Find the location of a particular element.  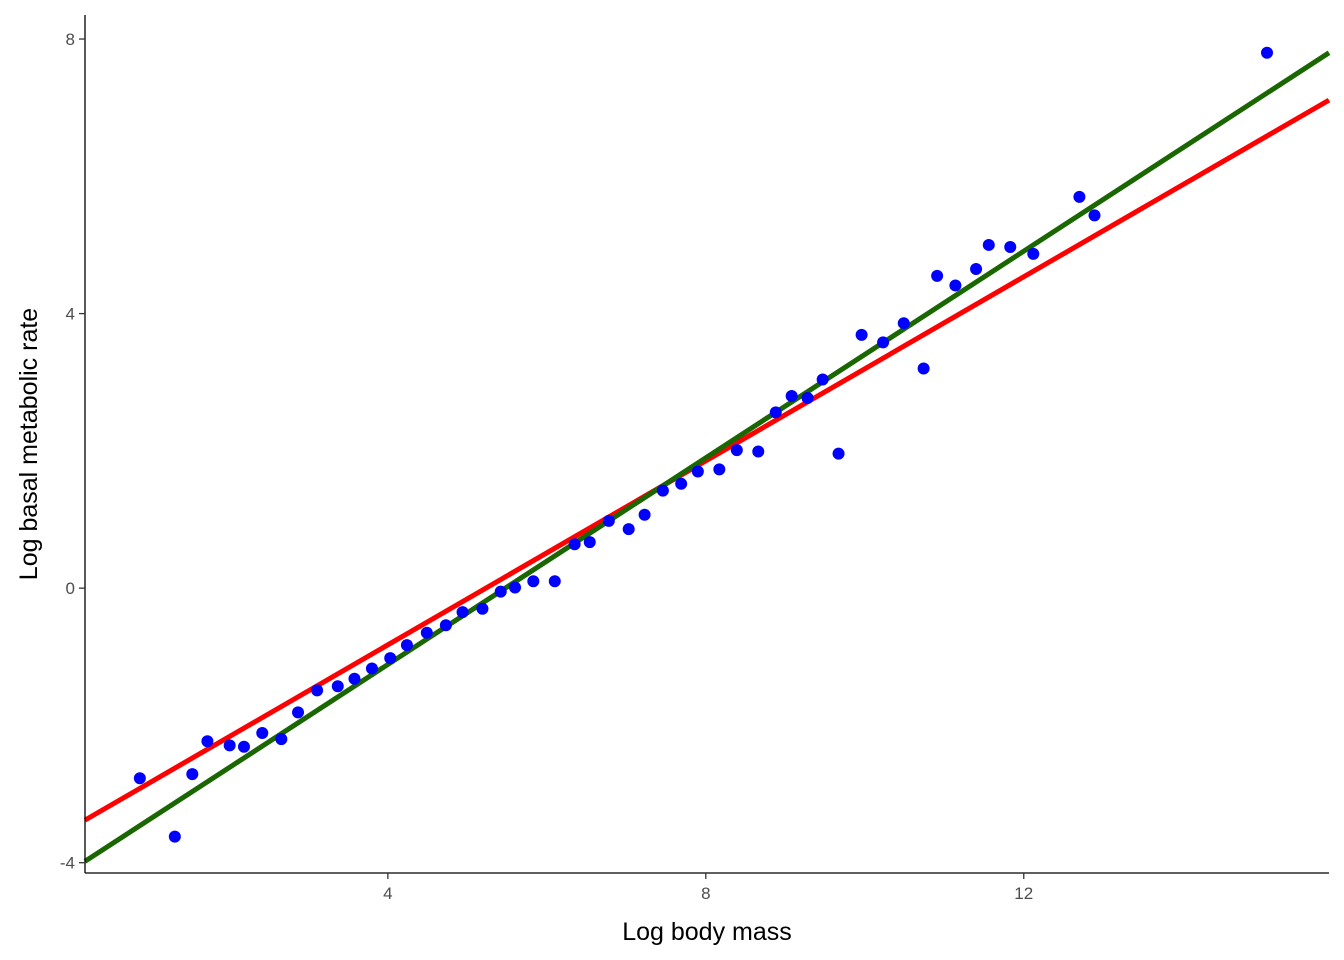

y-axis-ticks: -4 0 4 8 is located at coordinates (72, 451).